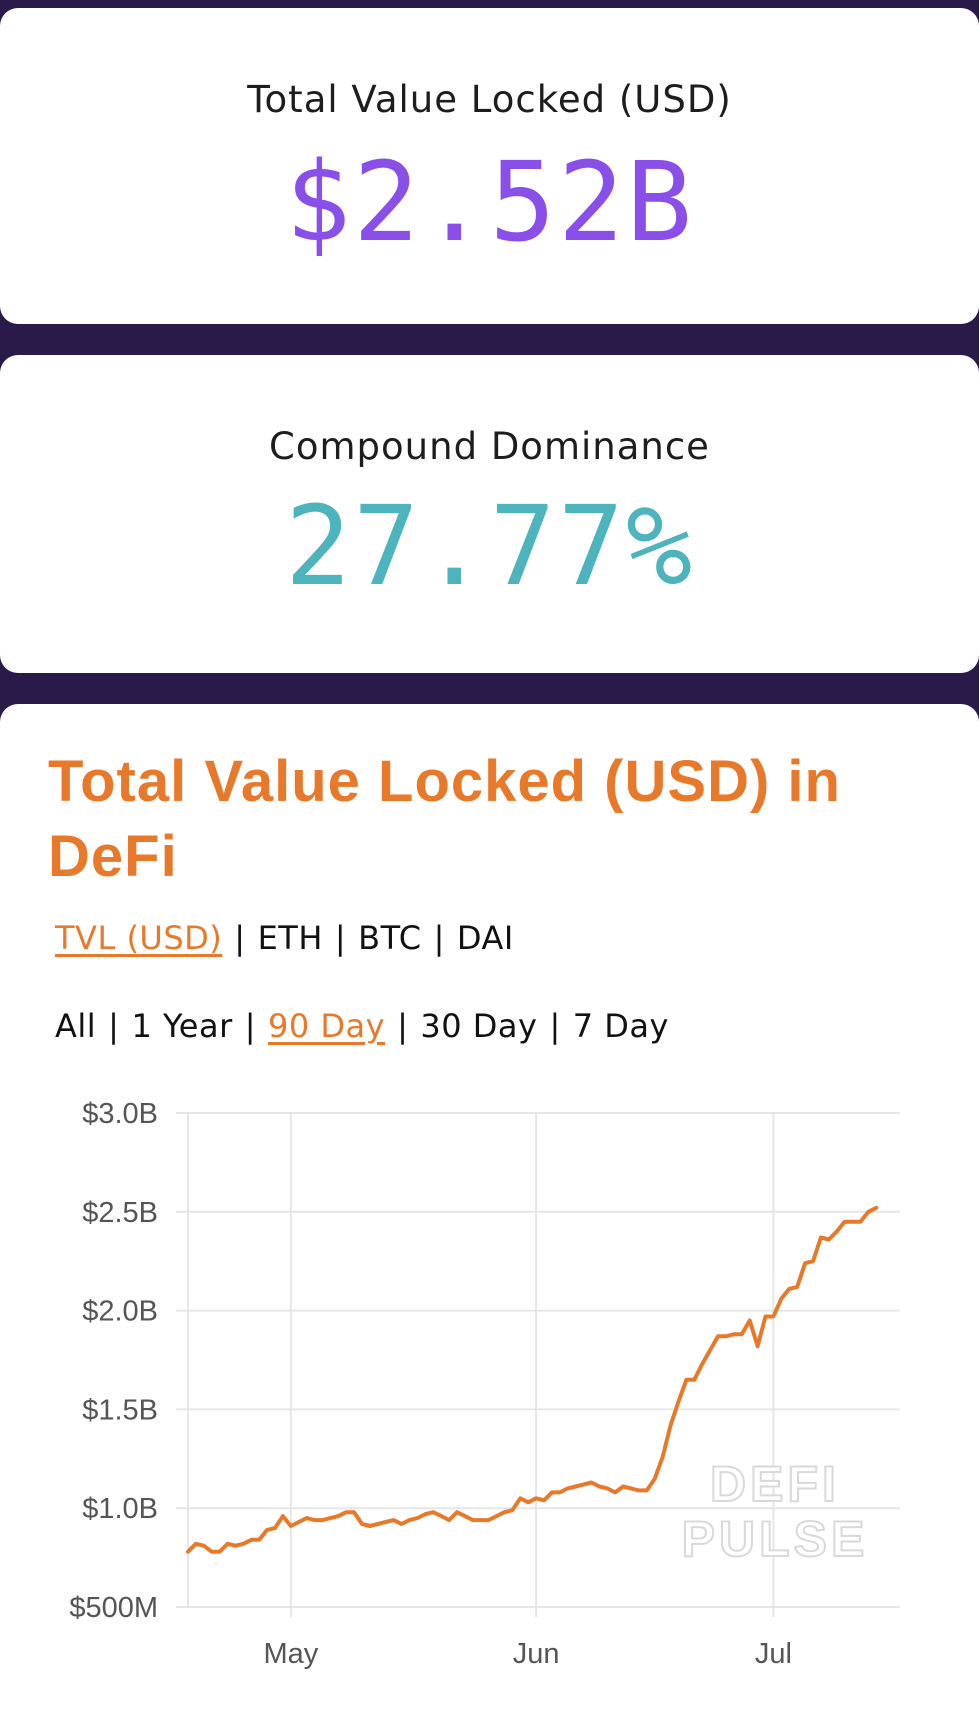  Describe the element at coordinates (120, 1114) in the screenshot. I see `y-tick-label: $3.0B` at that location.